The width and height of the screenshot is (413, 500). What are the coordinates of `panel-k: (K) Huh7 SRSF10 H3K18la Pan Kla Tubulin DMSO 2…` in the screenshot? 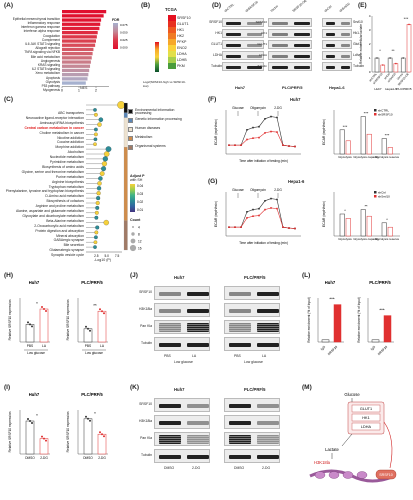 It's located at (215, 441).